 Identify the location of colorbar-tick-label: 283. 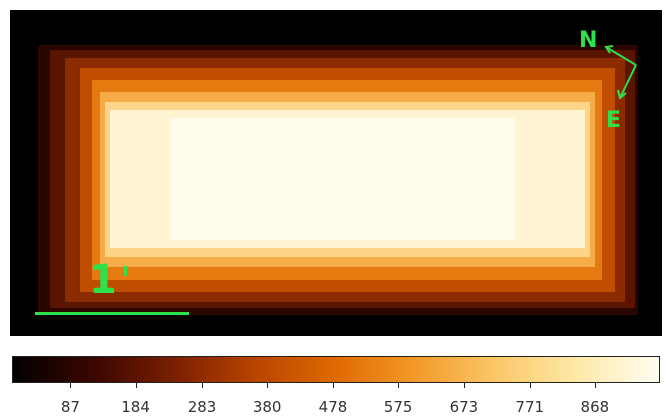
(202, 407).